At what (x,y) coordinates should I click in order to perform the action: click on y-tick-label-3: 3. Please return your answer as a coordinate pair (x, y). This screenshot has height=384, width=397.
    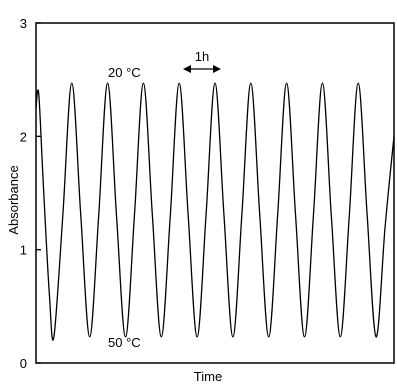
    Looking at the image, I should click on (23, 23).